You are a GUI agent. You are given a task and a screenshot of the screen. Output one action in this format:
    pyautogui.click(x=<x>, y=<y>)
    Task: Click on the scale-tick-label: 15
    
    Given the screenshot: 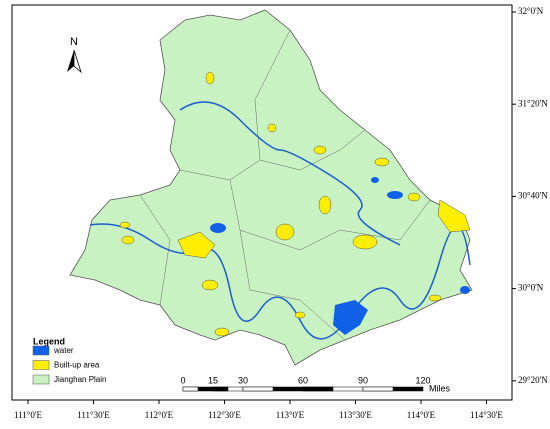 What is the action you would take?
    pyautogui.click(x=213, y=380)
    